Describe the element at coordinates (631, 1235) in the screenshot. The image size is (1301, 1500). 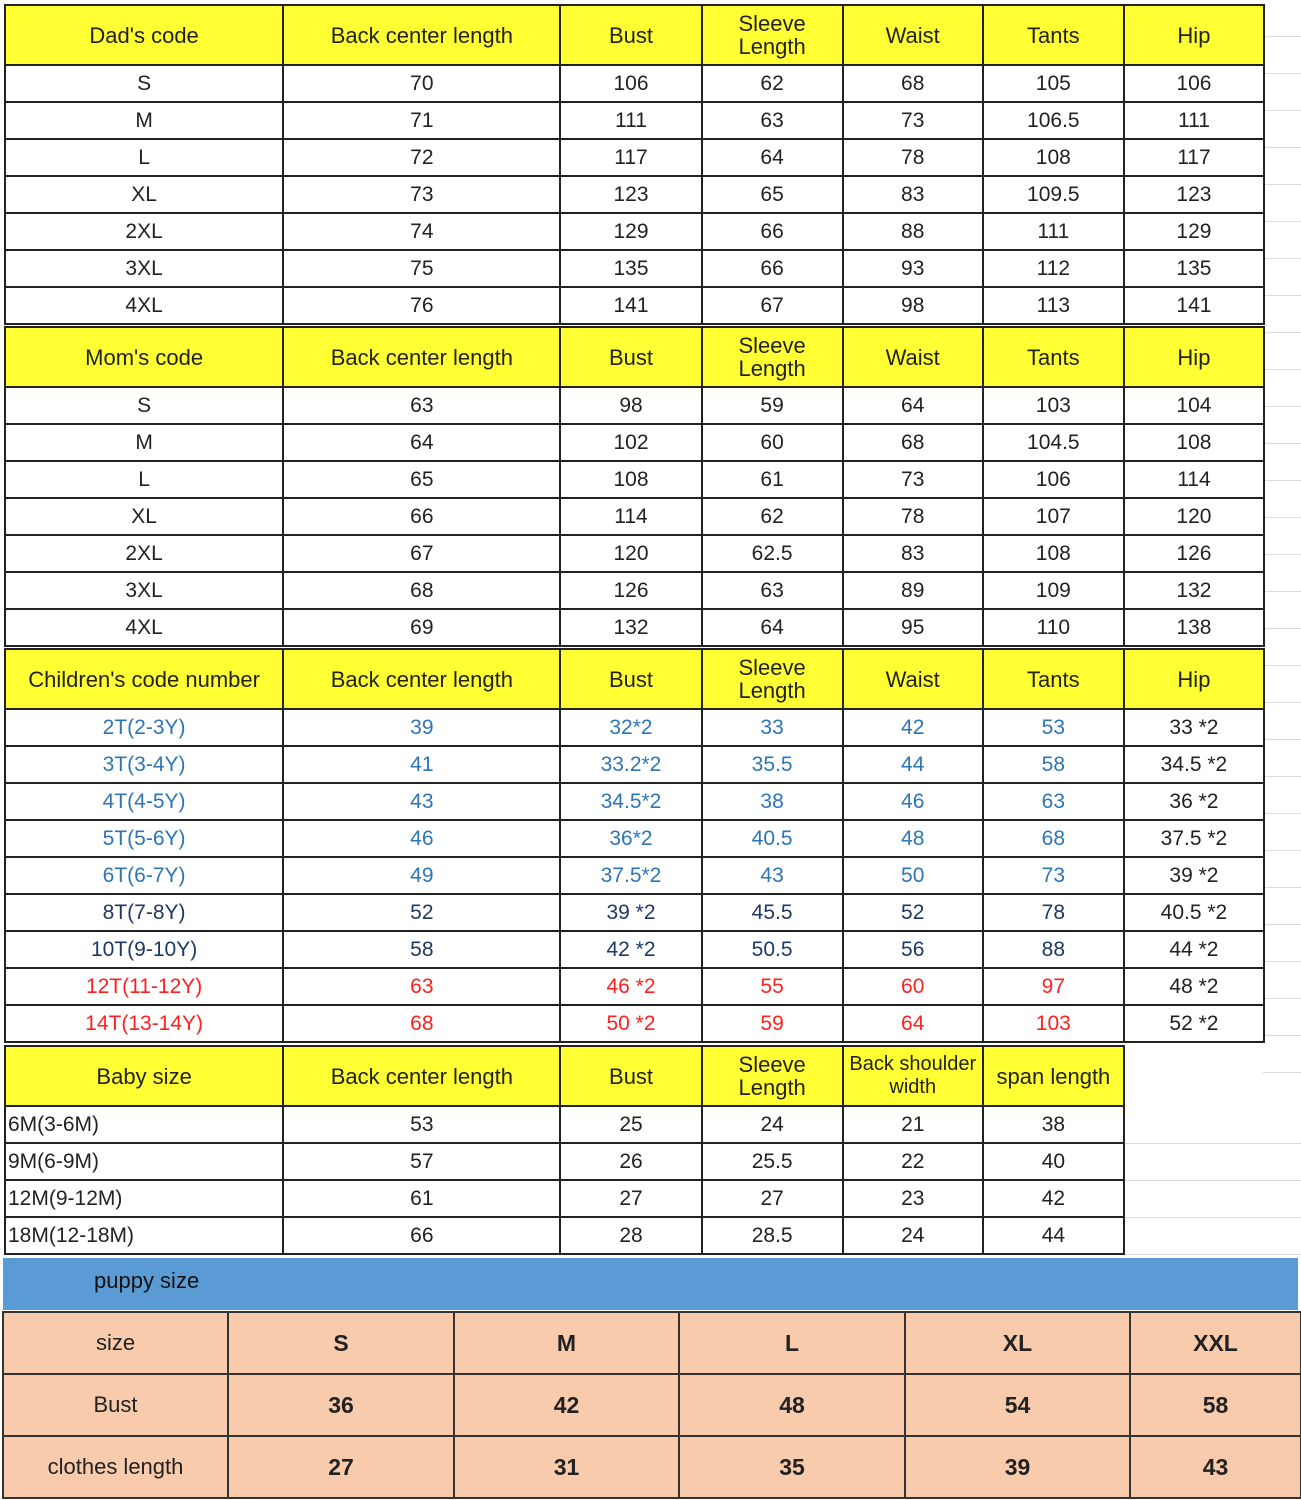
I see `measurement-cell: 28` at that location.